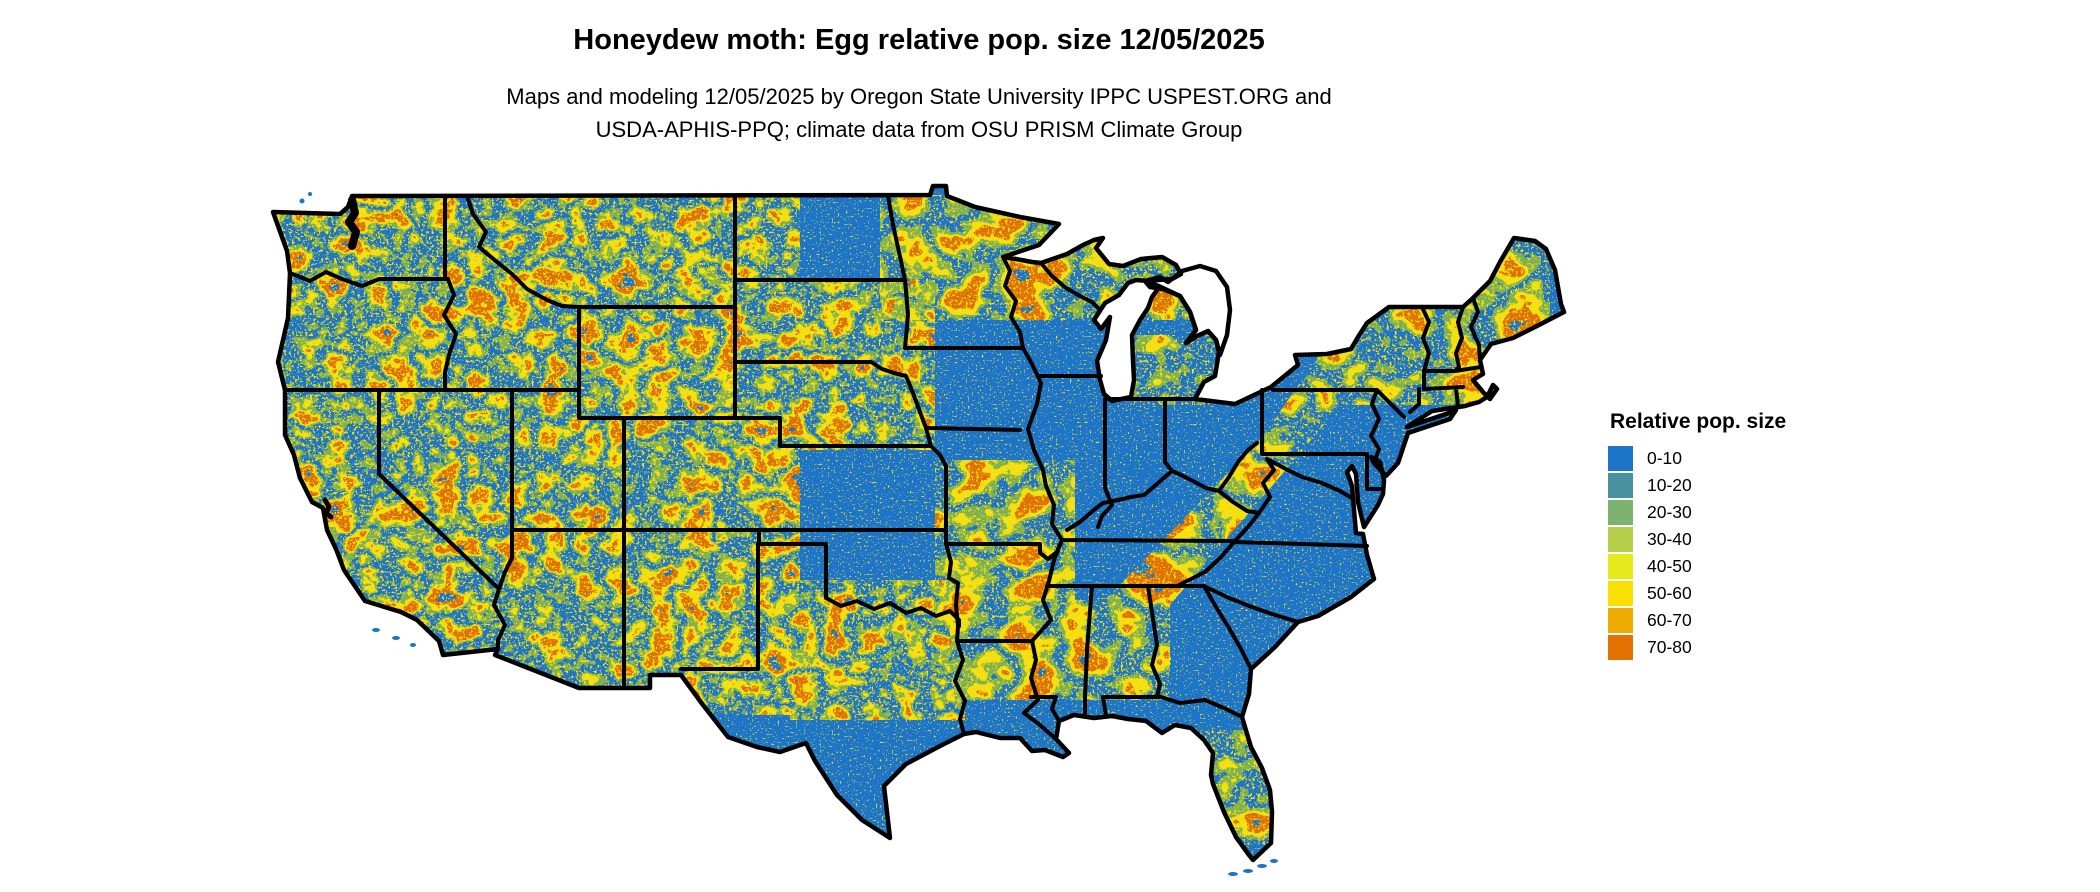  Describe the element at coordinates (1697, 593) in the screenshot. I see `legend-item-50-60: 50-60` at that location.